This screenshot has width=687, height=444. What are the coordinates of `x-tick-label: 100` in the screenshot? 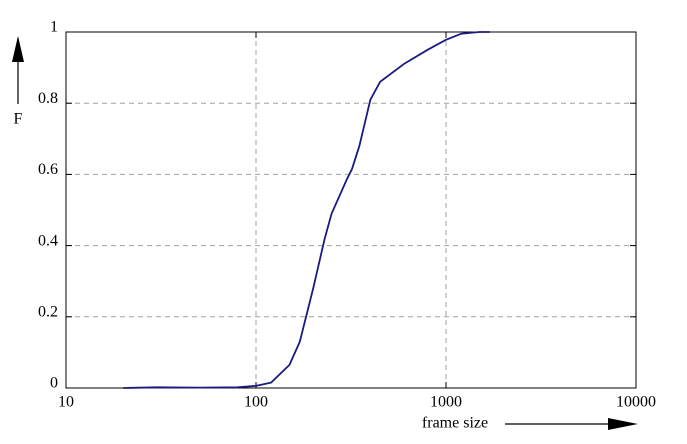 It's located at (256, 402).